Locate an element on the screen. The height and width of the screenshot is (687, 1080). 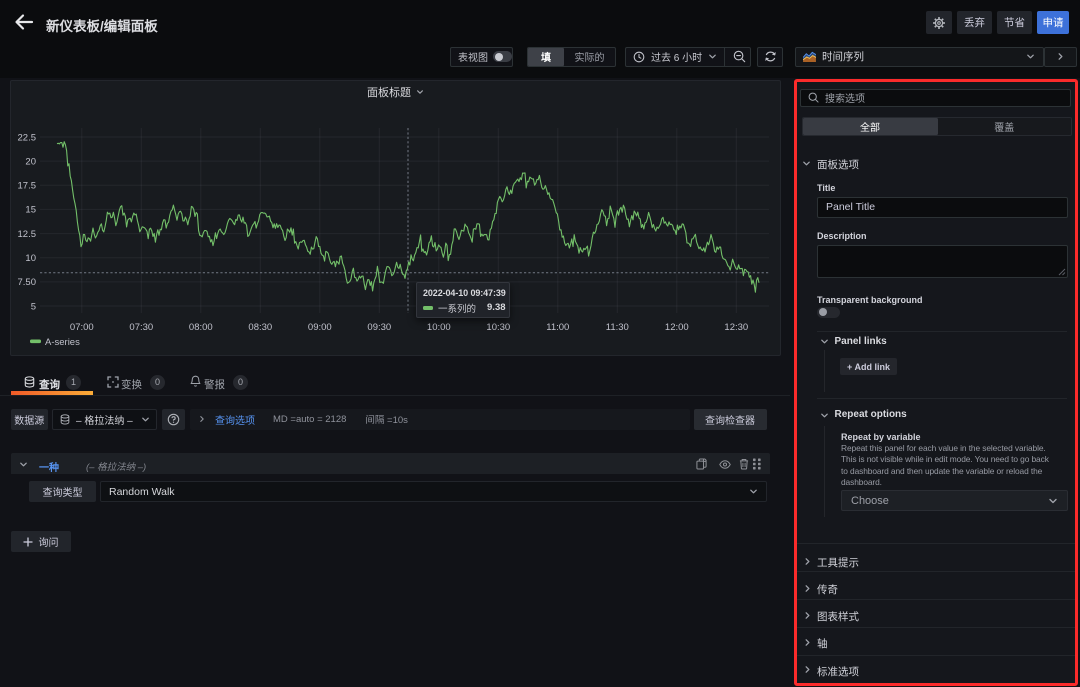
svg-text: 10:30 is located at coordinates (498, 327).